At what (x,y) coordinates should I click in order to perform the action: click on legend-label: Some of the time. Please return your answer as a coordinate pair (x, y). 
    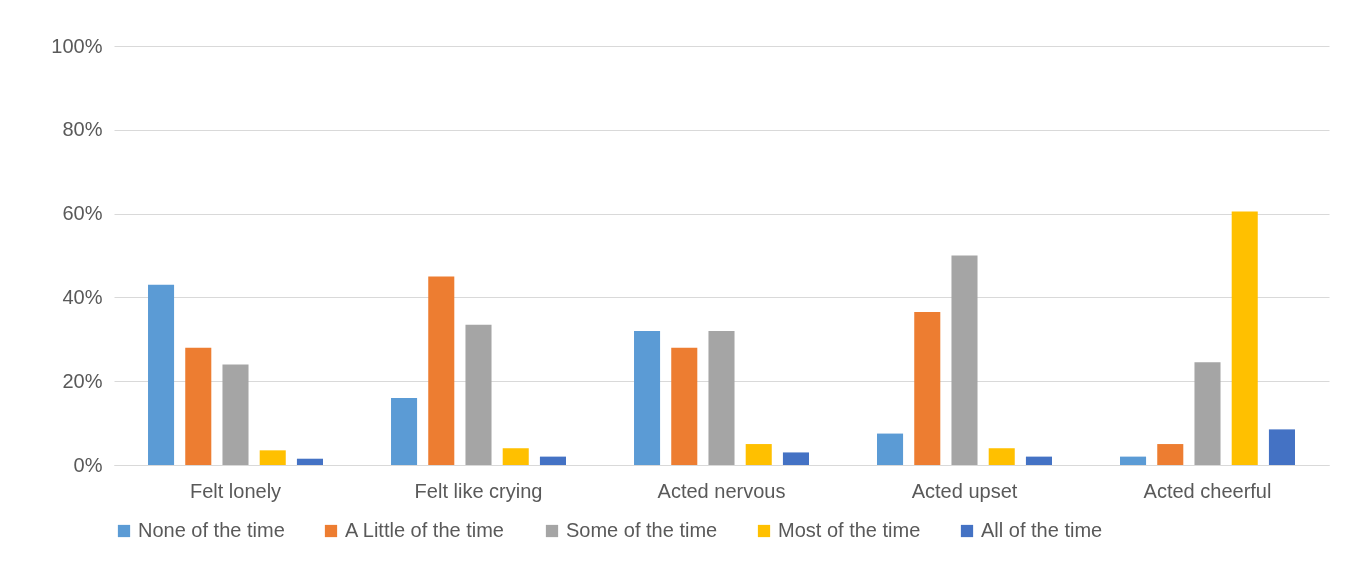
    Looking at the image, I should click on (642, 530).